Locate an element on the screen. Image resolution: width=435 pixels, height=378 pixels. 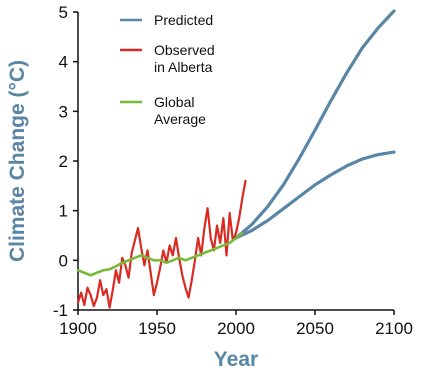
legend-label: Global Average is located at coordinates (180, 110).